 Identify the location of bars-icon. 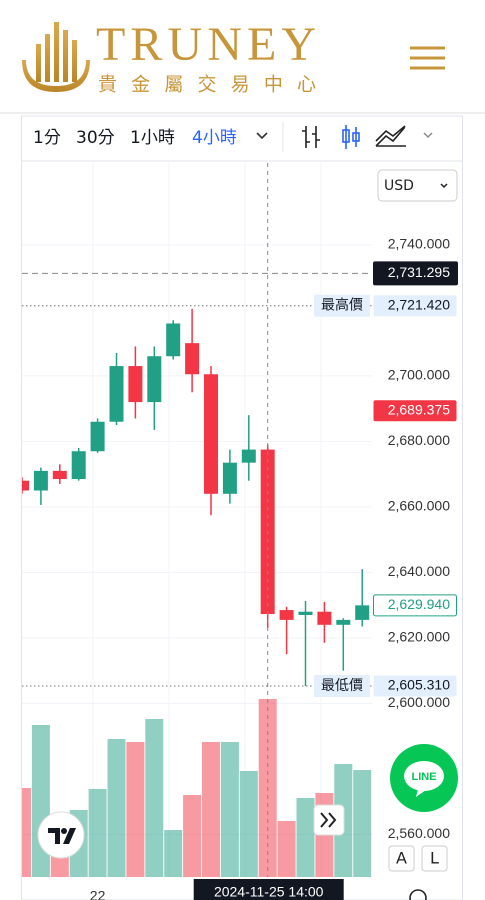
(311, 137).